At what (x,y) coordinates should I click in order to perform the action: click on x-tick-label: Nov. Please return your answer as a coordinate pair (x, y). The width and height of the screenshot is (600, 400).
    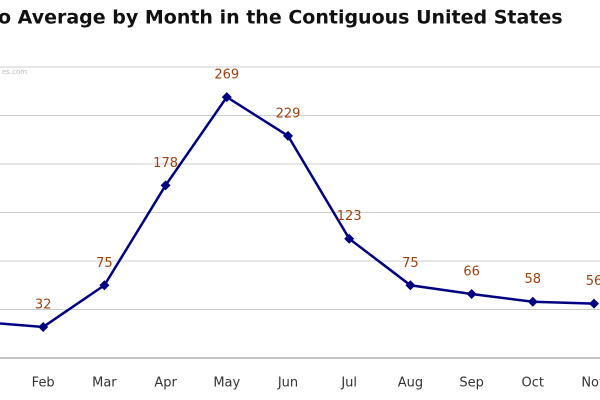
    Looking at the image, I should click on (590, 383).